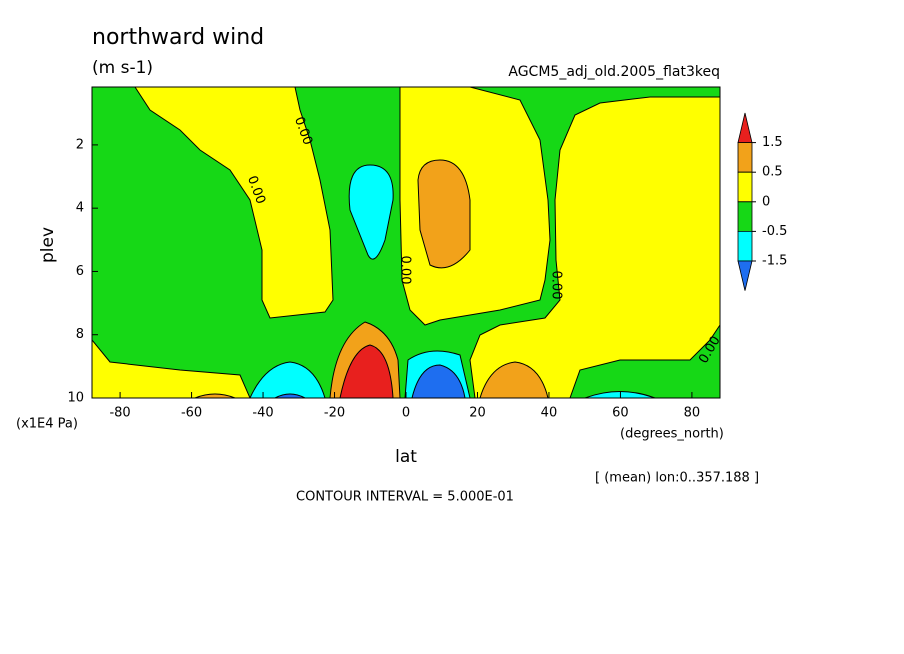  What do you see at coordinates (191, 413) in the screenshot?
I see `x-tick-label: -60` at bounding box center [191, 413].